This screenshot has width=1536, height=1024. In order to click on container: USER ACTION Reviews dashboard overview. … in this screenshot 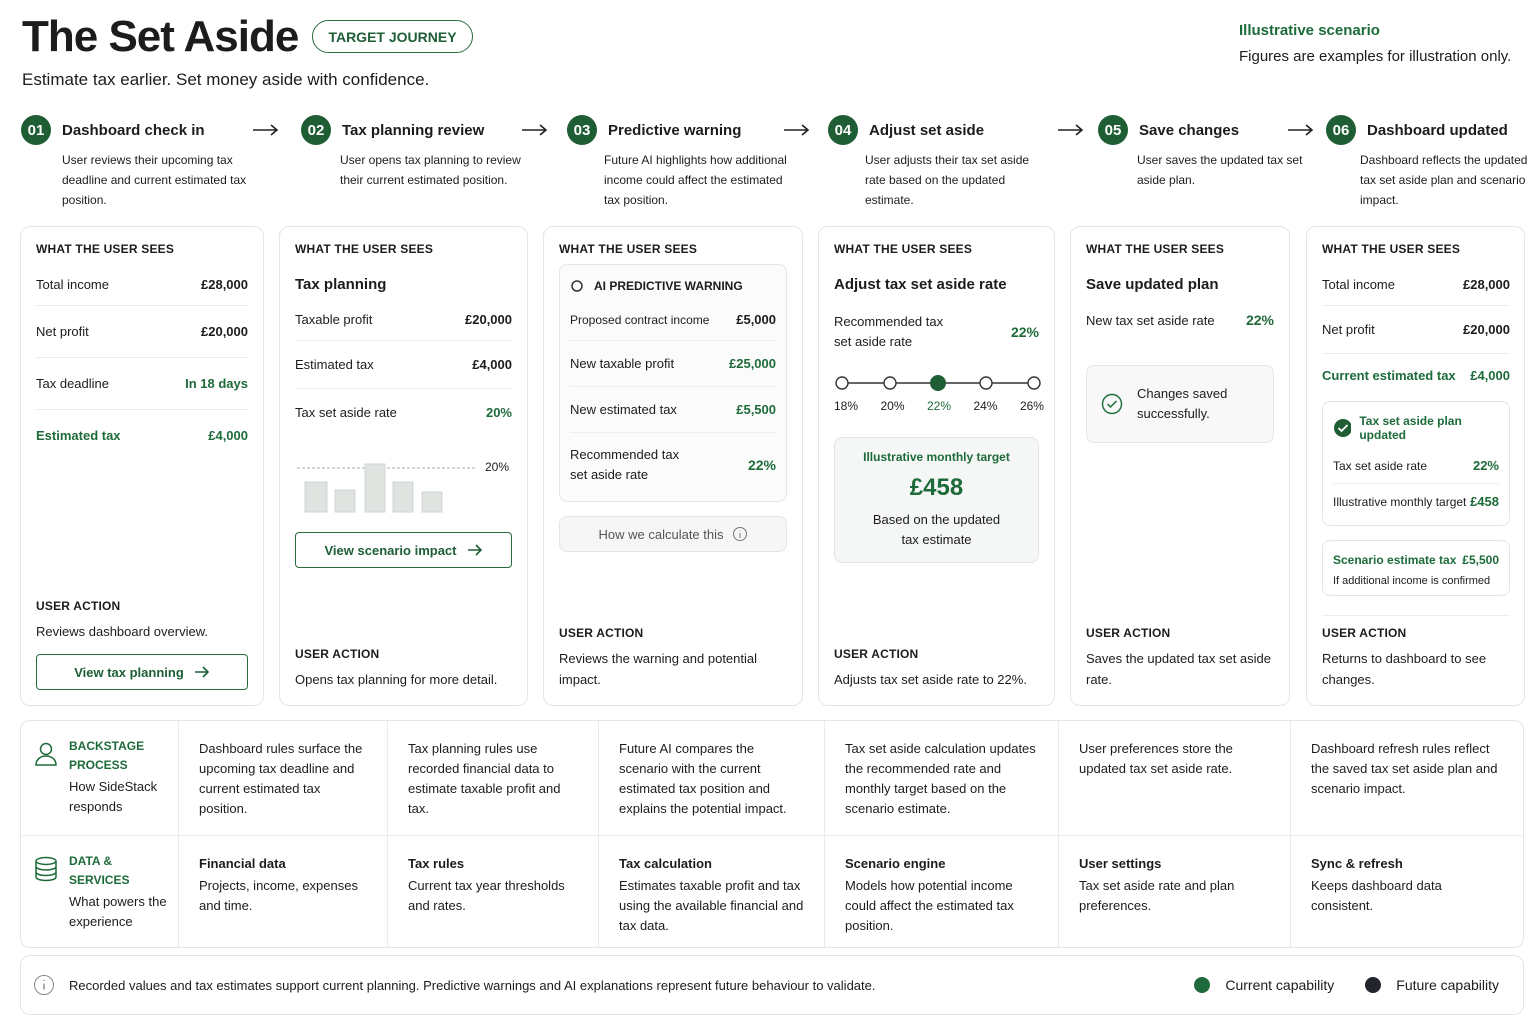, I will do `click(142, 644)`.